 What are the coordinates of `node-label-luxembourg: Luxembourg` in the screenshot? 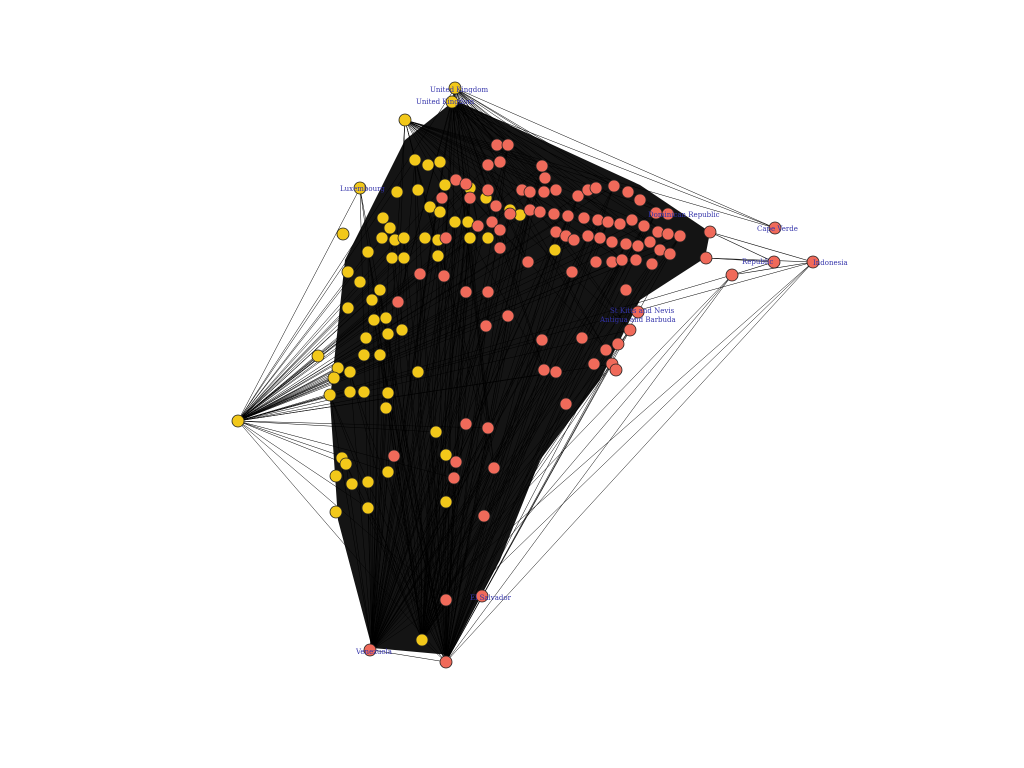 It's located at (362, 189).